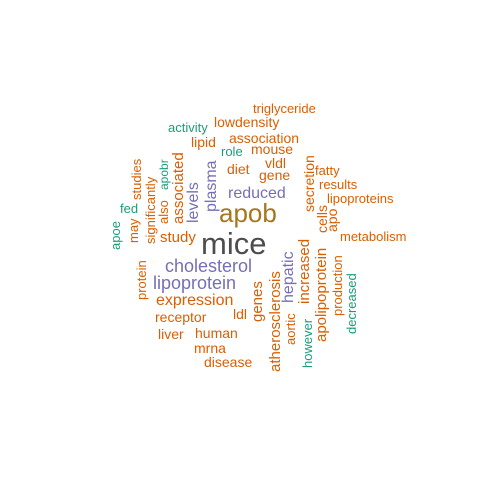  I want to click on word-vldl: vldl, so click(275, 163).